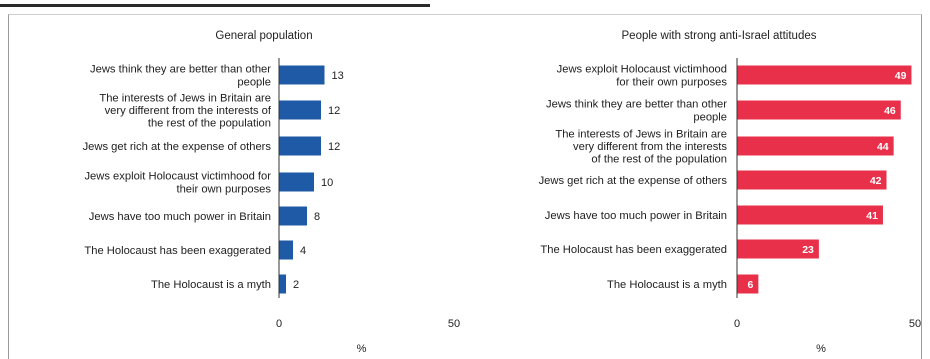 The height and width of the screenshot is (359, 930). I want to click on data-label: 44, so click(883, 147).